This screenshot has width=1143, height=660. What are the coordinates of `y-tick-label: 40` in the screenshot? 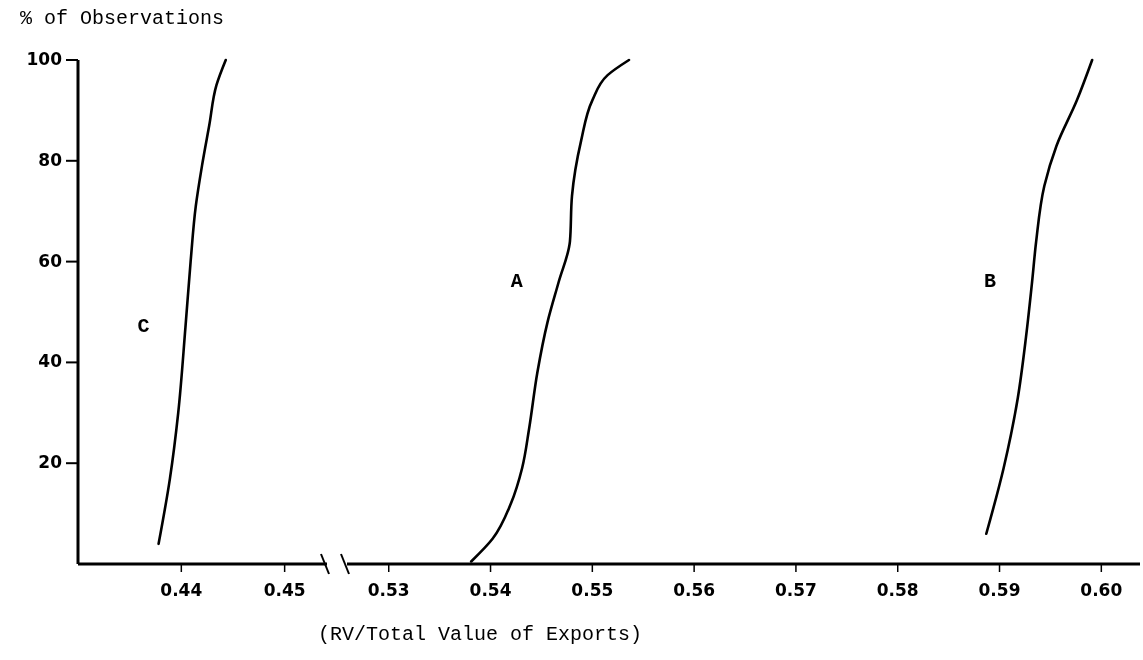 It's located at (50, 361).